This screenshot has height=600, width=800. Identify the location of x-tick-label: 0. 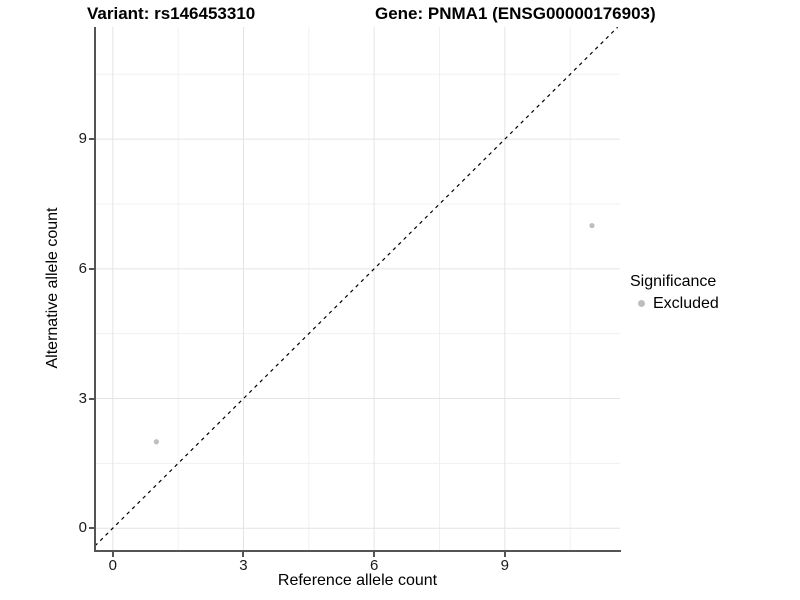
(112, 565).